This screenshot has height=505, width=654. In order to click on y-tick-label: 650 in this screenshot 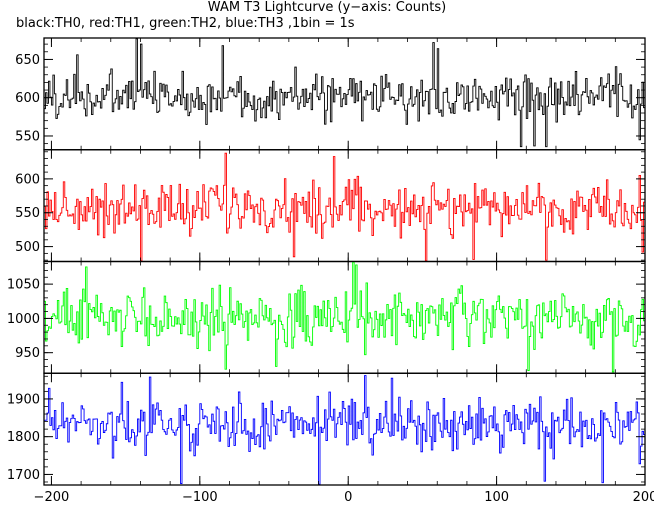, I will do `click(27, 60)`.